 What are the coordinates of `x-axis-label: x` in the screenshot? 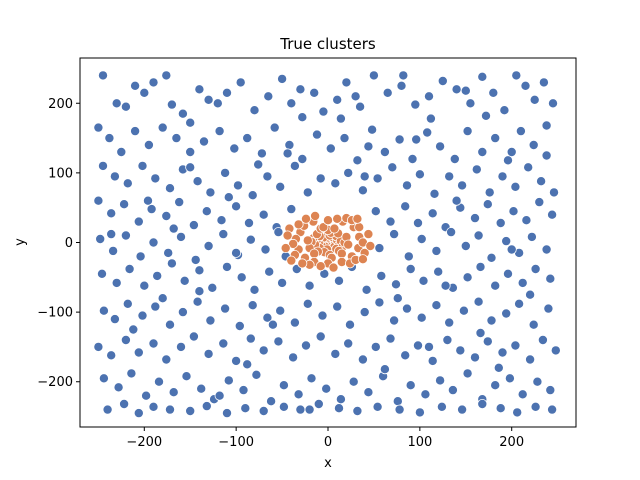 It's located at (328, 463).